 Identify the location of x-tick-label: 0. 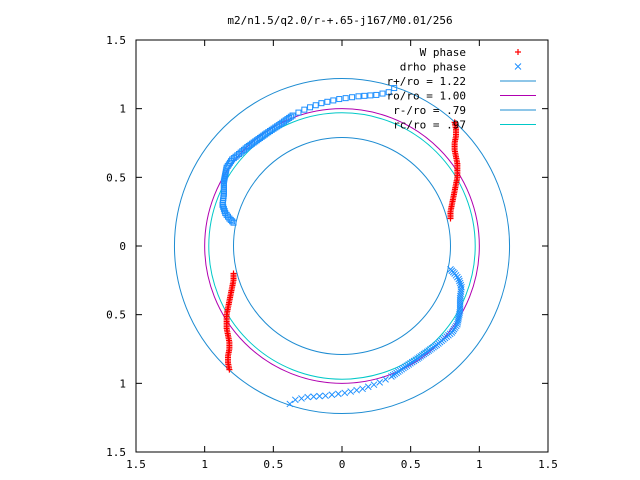
(342, 464).